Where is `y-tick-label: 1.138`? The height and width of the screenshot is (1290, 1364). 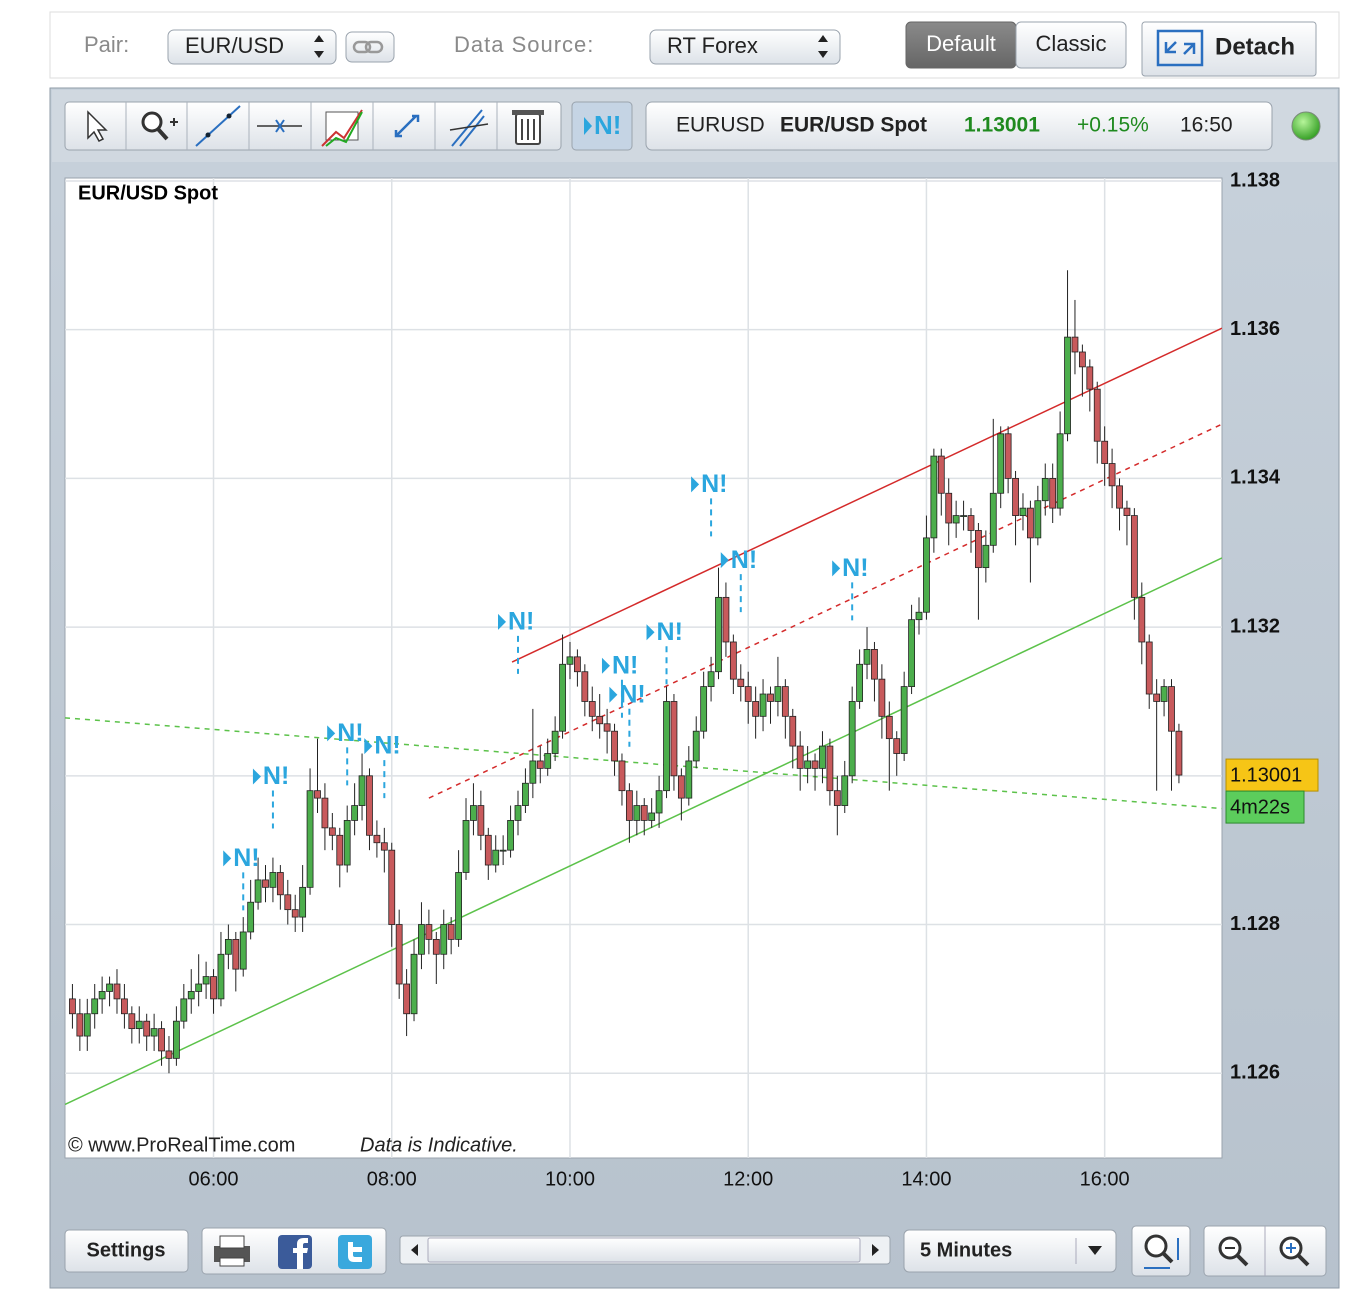 y-tick-label: 1.138 is located at coordinates (1255, 180).